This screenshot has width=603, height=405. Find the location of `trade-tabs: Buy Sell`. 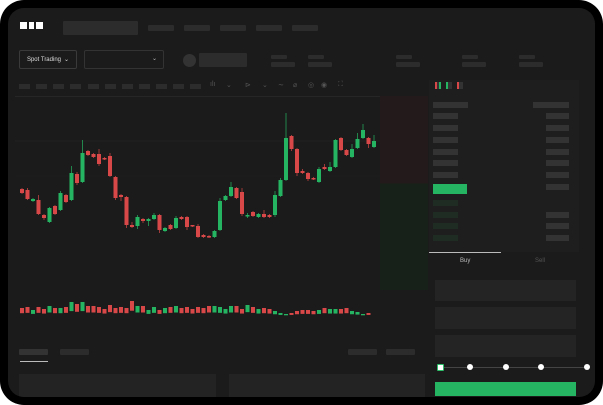

trade-tabs: Buy Sell is located at coordinates (504, 262).